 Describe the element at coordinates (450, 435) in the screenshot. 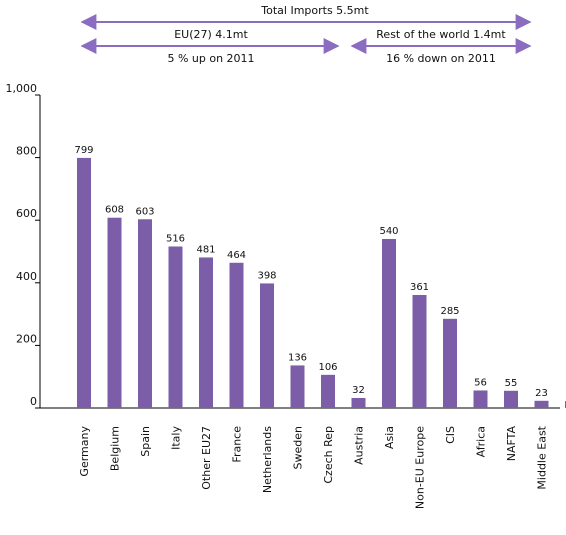

I see `x-tick-label: CIS` at that location.